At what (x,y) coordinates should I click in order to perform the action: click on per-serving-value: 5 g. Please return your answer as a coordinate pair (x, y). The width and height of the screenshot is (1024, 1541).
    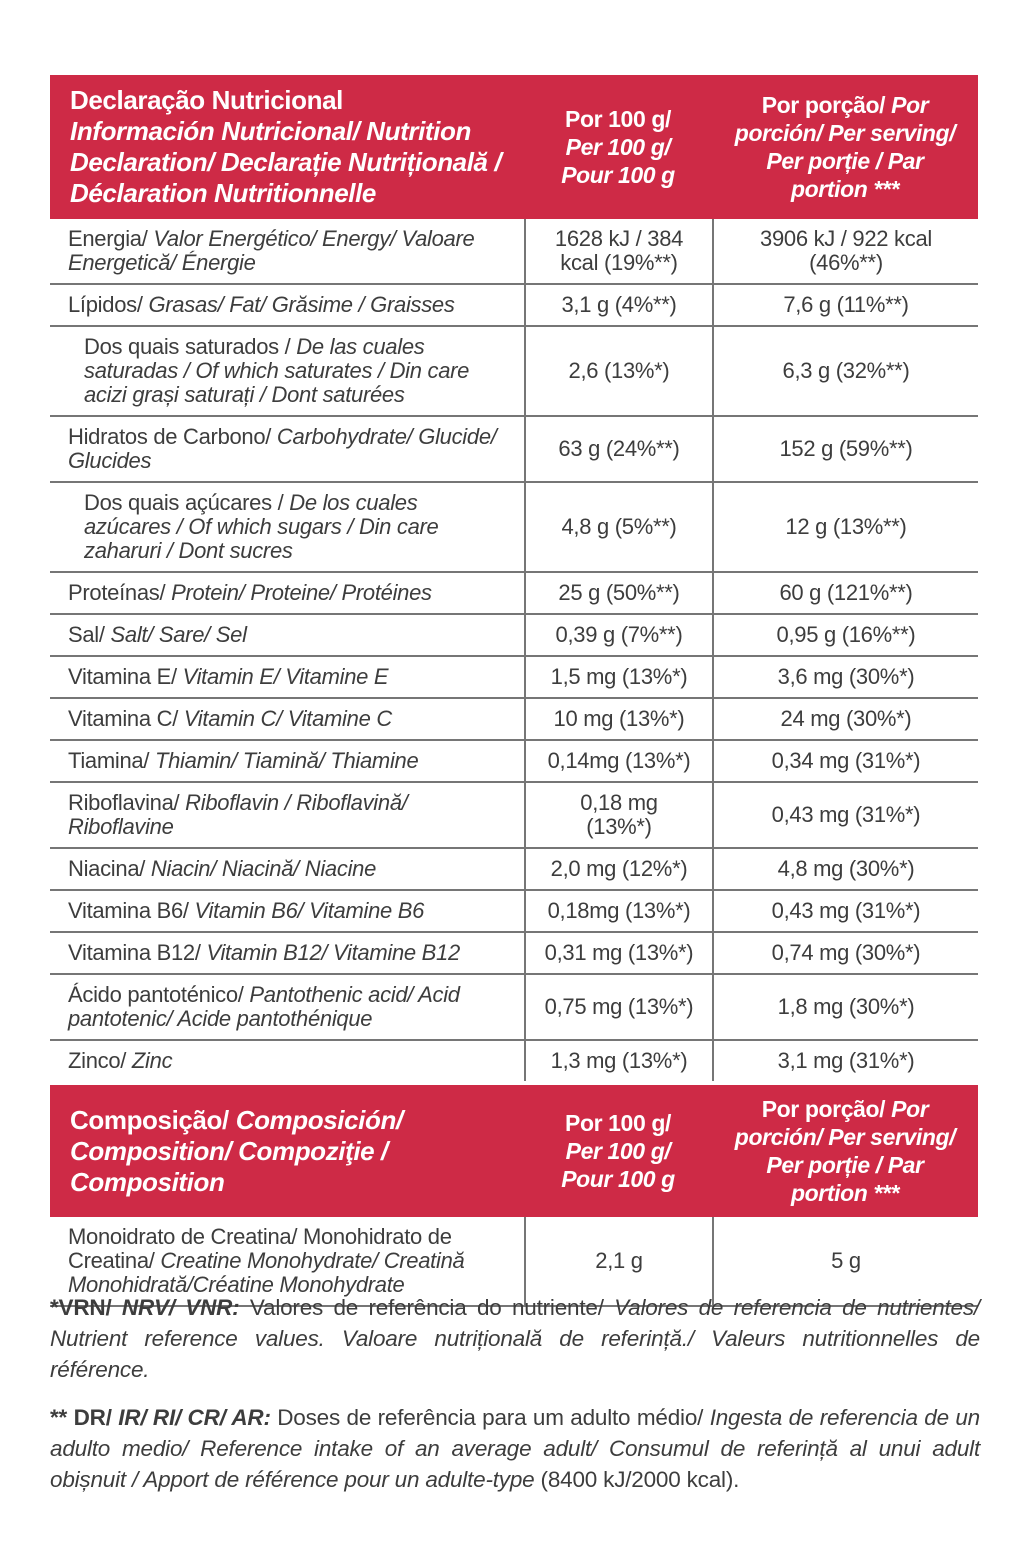
    Looking at the image, I should click on (845, 1261).